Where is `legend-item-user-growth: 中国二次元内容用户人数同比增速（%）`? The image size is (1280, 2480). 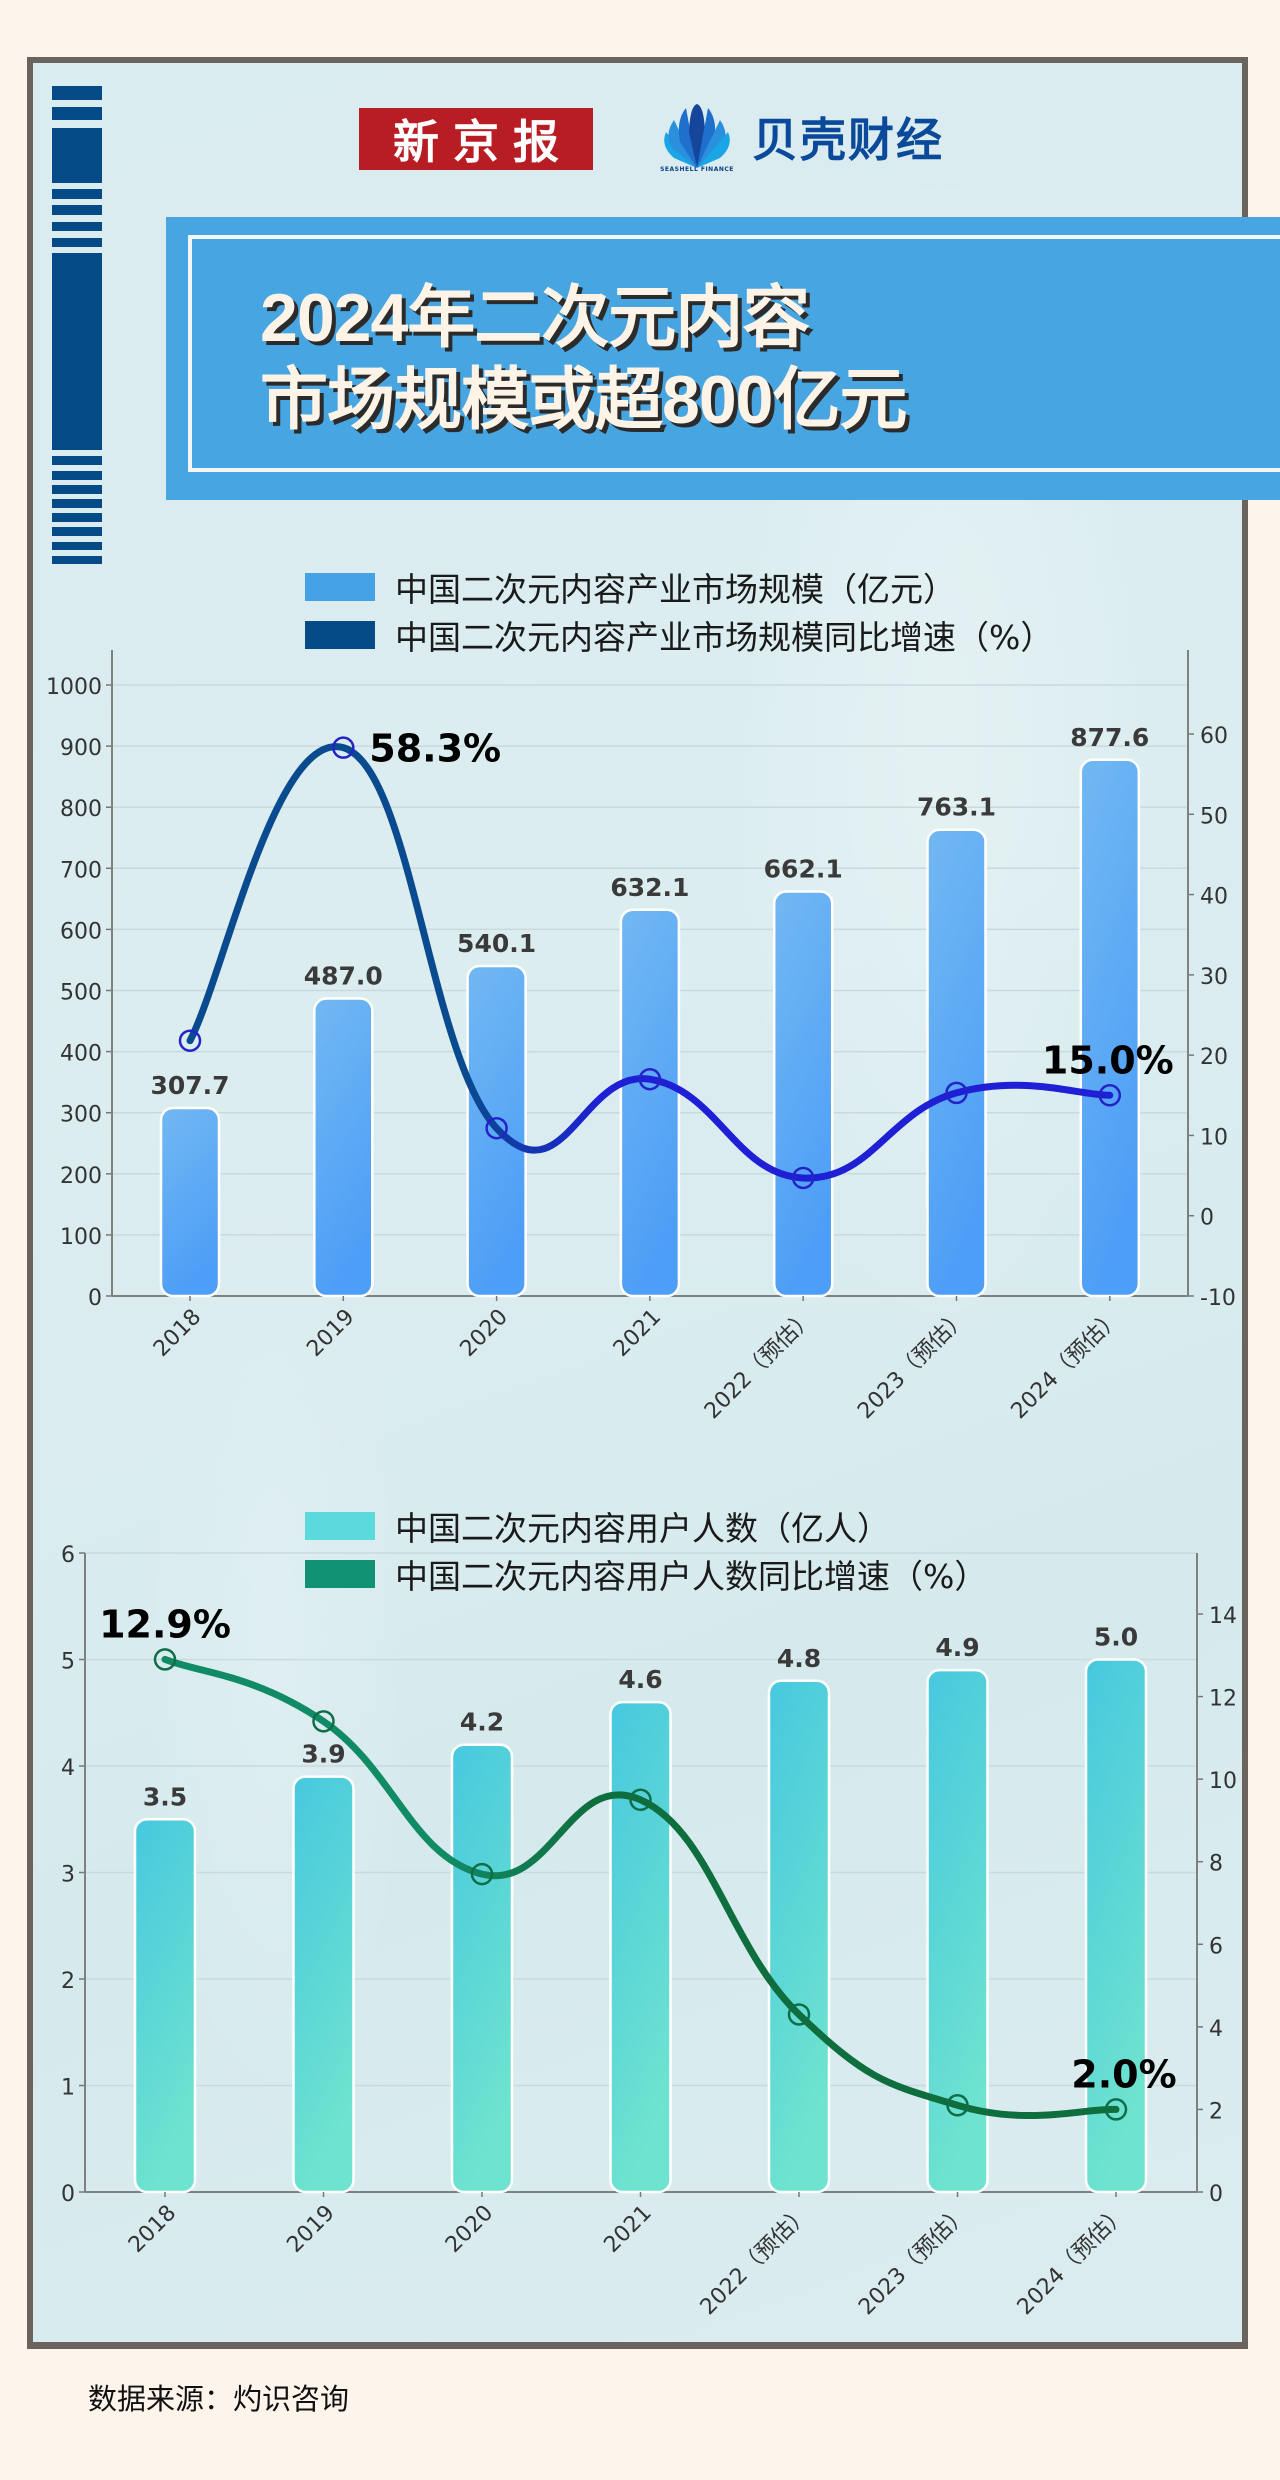
legend-item-user-growth: 中国二次元内容用户人数同比增速（%） is located at coordinates (646, 1574).